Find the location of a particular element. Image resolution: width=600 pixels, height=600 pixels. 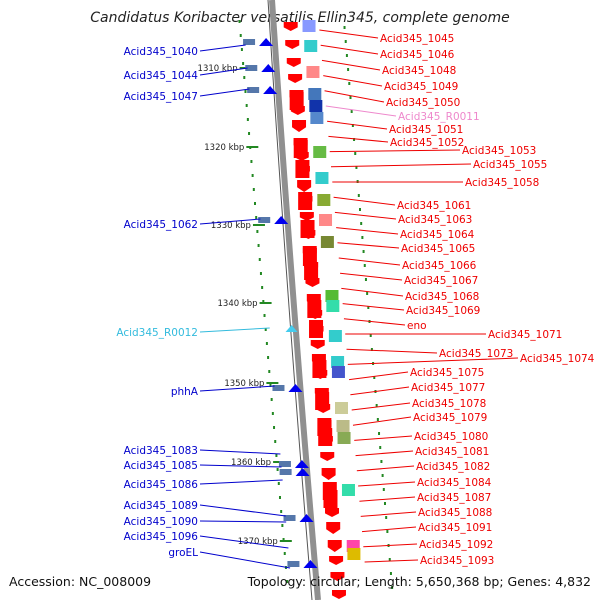

gene-label-right: Acid345_1087 is located at coordinates (454, 498).